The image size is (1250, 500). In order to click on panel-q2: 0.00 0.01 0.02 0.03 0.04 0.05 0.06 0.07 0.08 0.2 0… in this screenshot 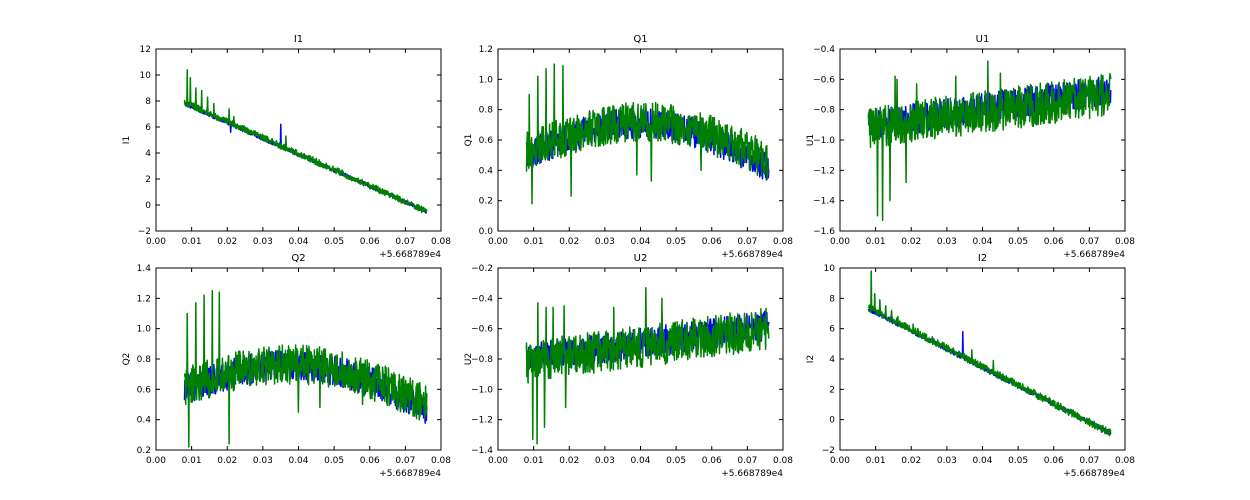, I will do `click(286, 366)`.